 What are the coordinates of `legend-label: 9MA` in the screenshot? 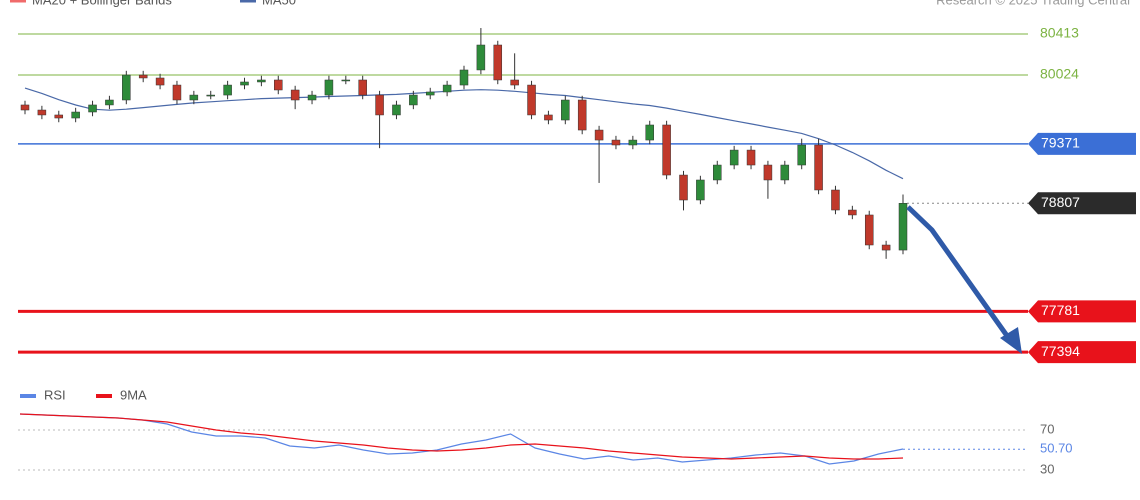 It's located at (133, 394).